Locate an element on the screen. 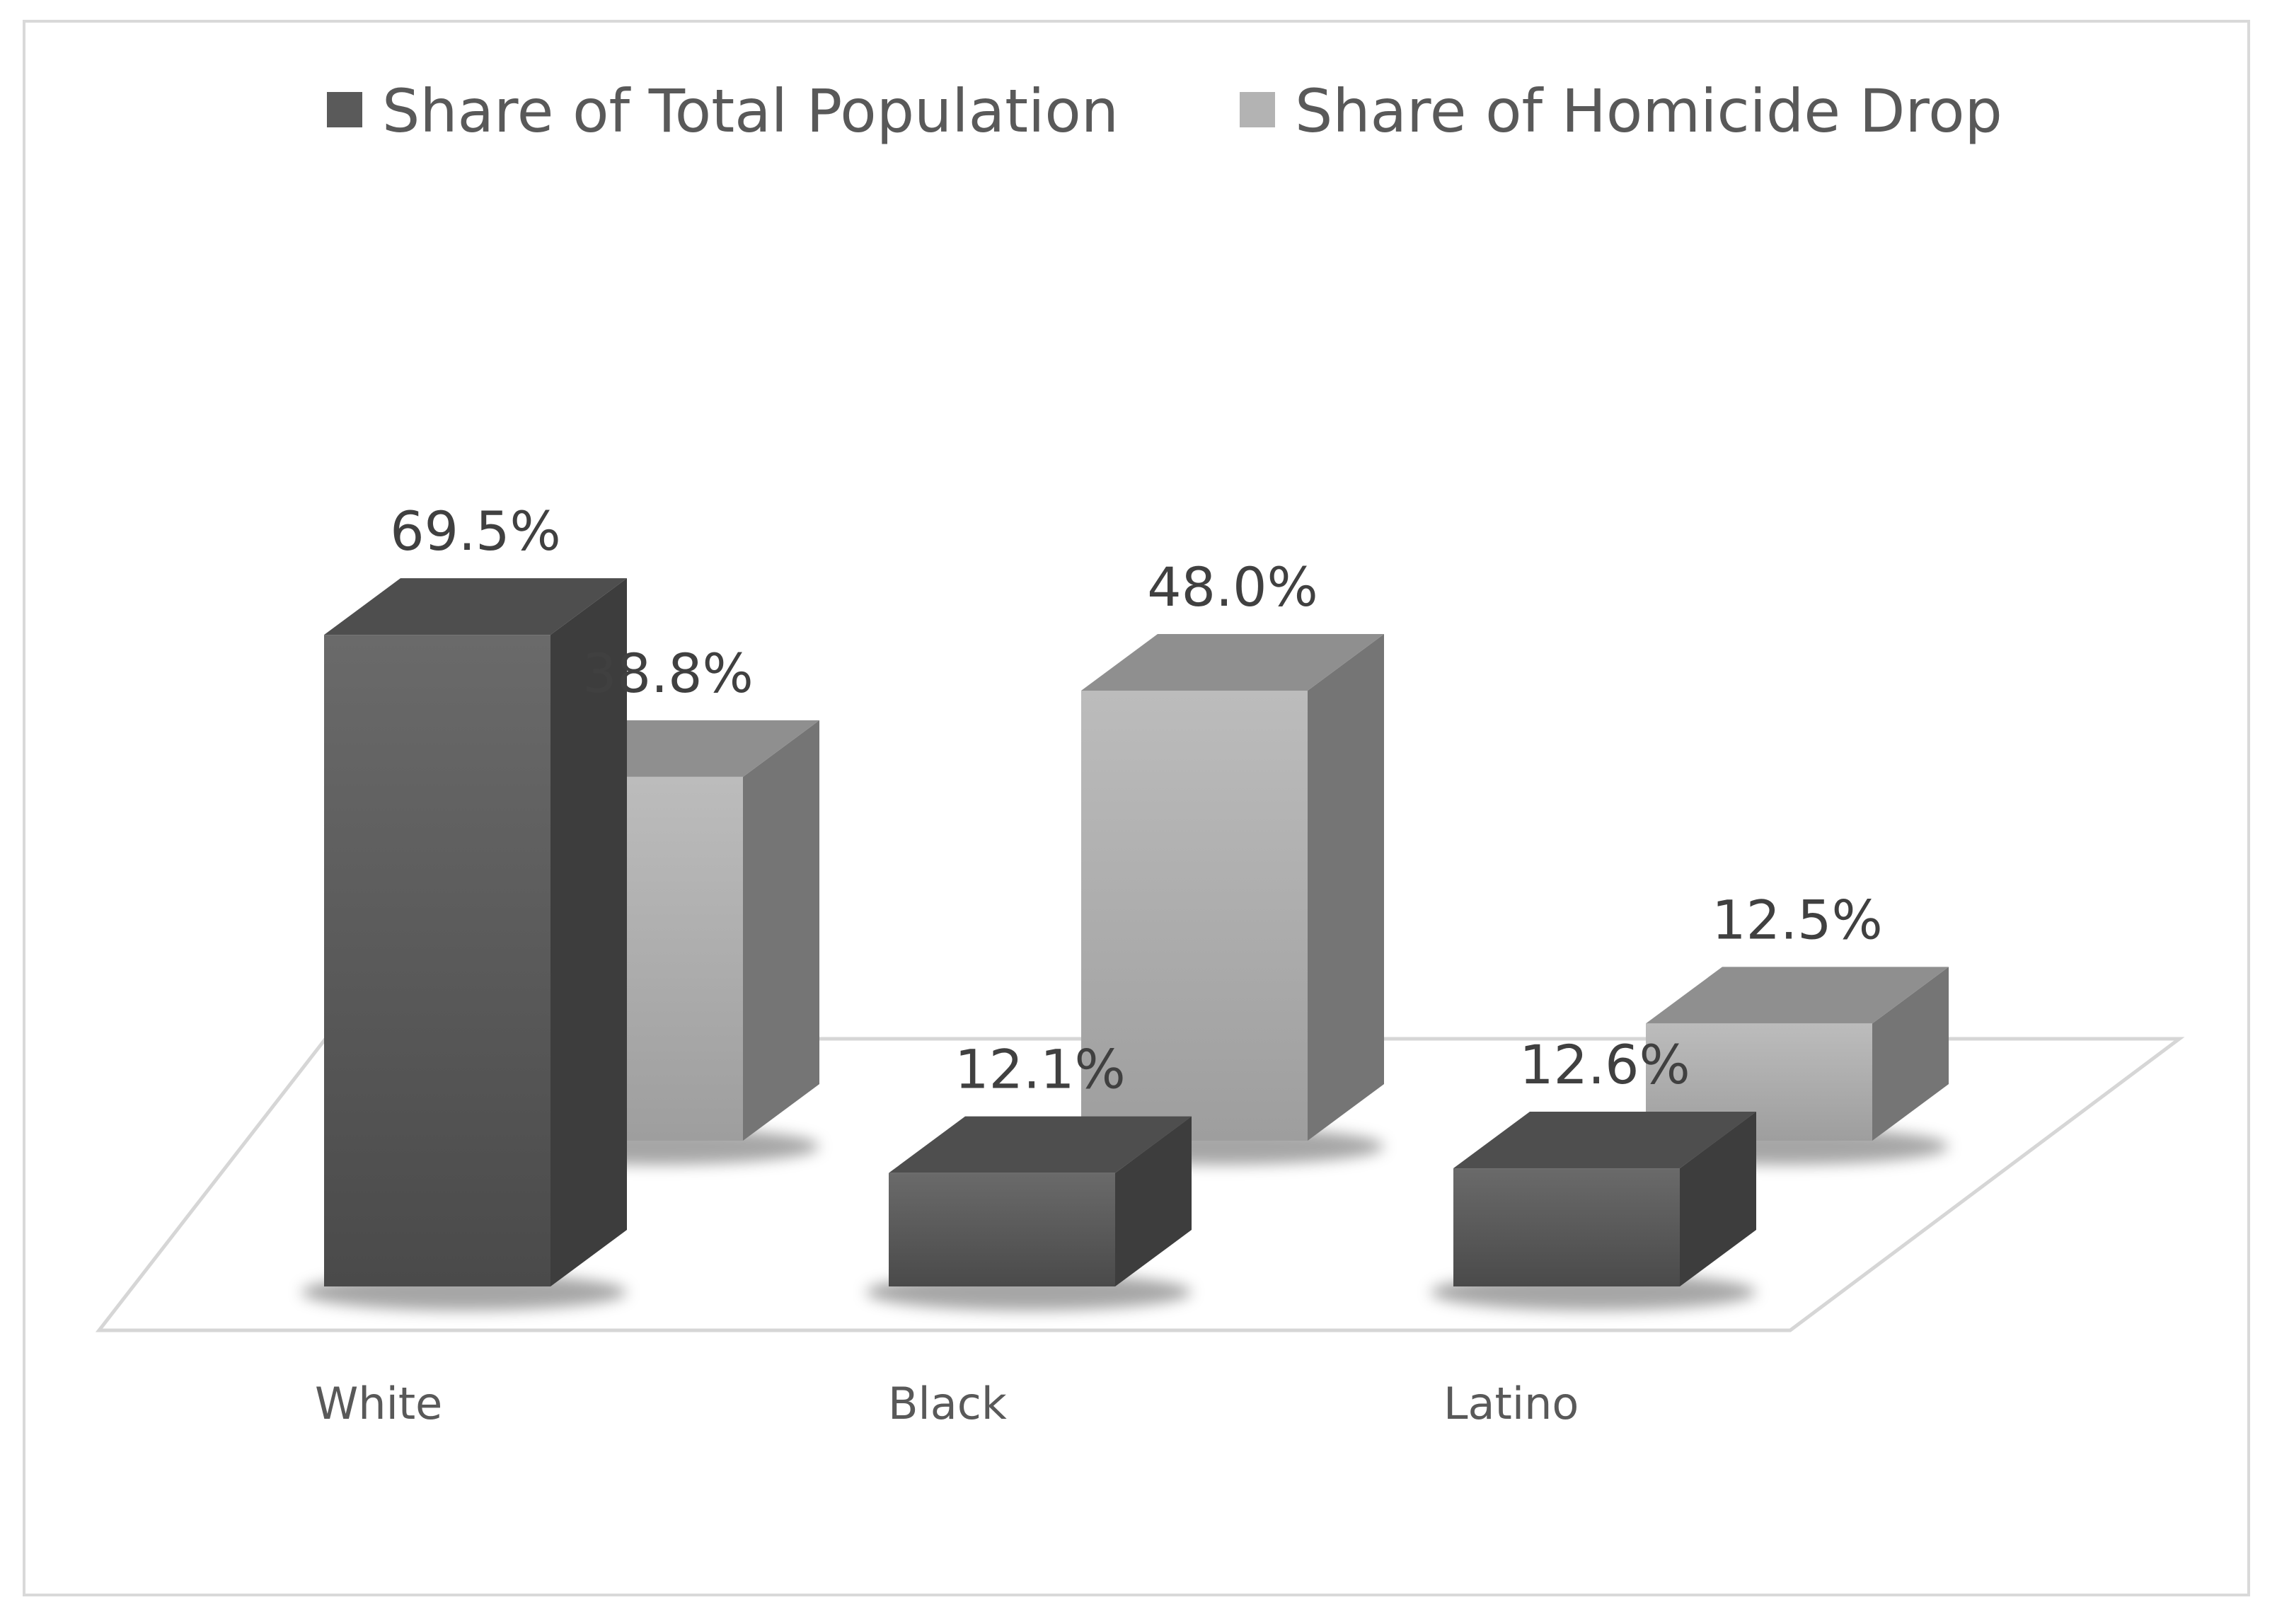 The width and height of the screenshot is (2277, 1624). category-label-black: Black is located at coordinates (947, 1403).